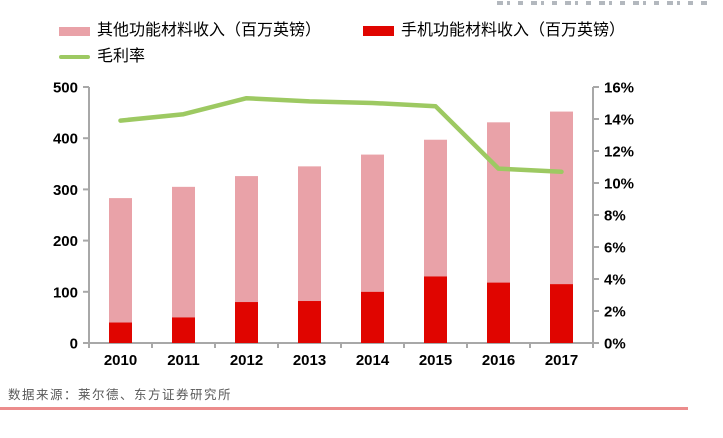  Describe the element at coordinates (378, 31) in the screenshot. I see `legend-swatch-mobile-revenue` at that location.